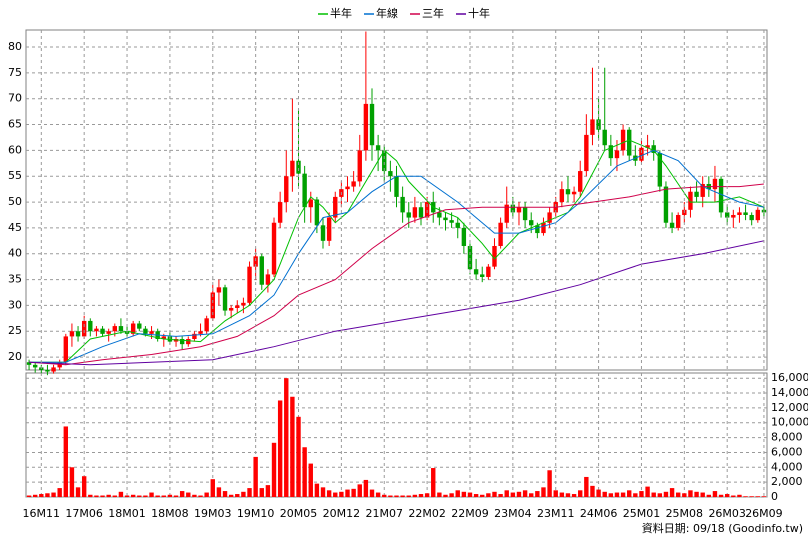 Image resolution: width=808 pixels, height=540 pixels. I want to click on x-tick-label: 23M11, so click(556, 513).